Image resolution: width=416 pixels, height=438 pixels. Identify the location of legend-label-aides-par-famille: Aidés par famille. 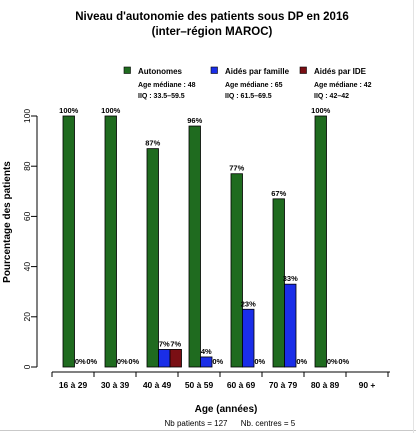
(257, 71).